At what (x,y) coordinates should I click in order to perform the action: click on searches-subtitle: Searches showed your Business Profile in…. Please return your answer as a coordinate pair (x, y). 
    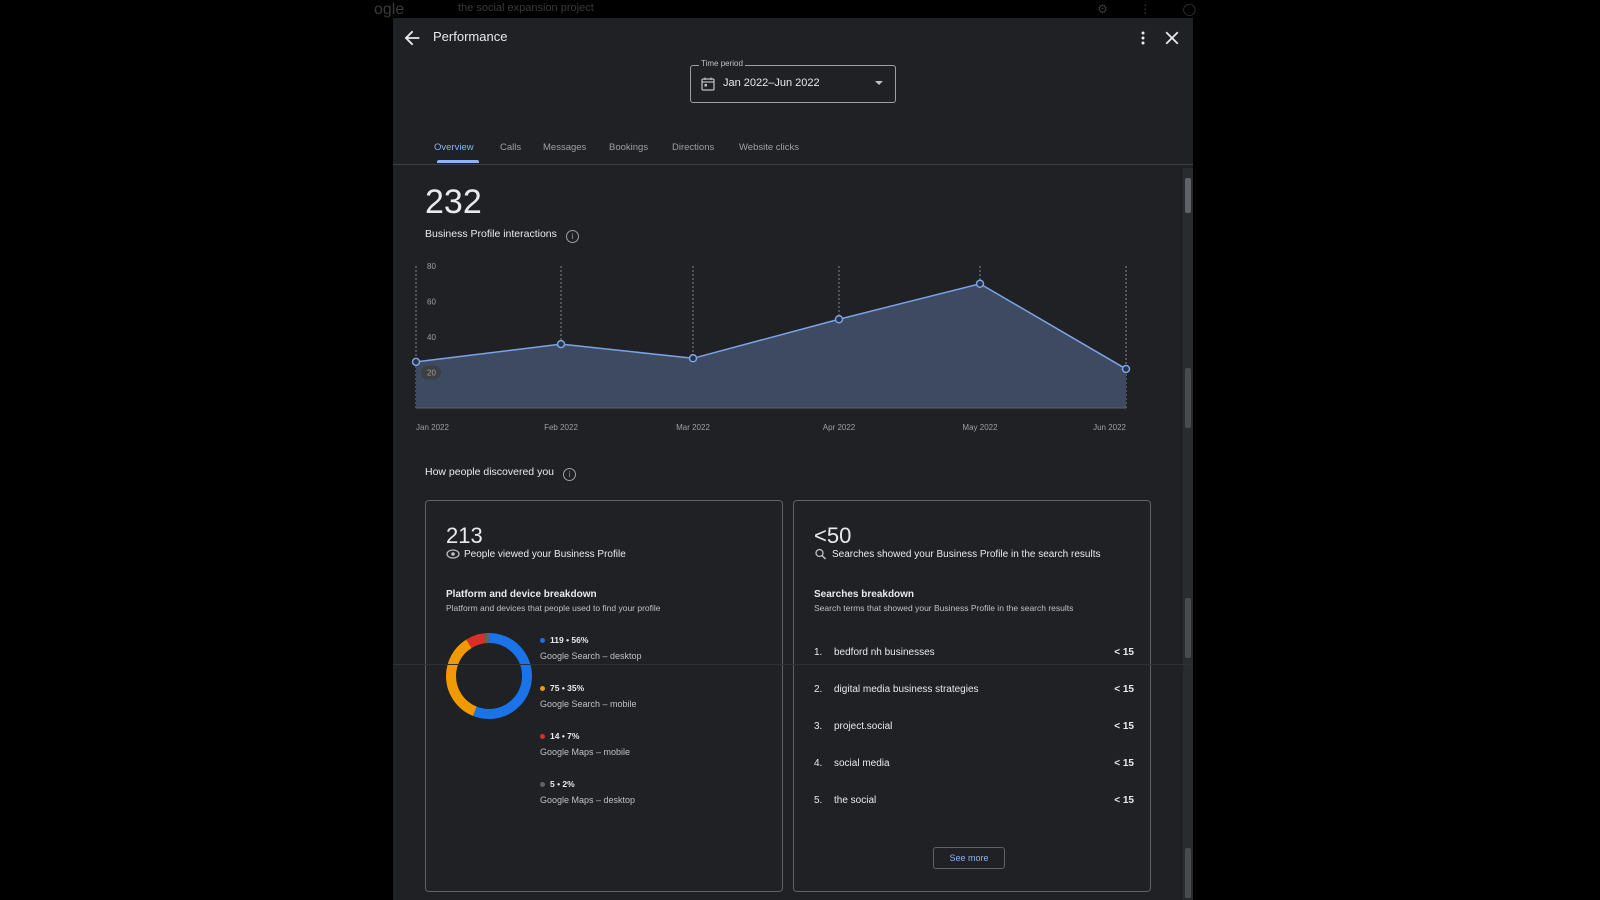
    Looking at the image, I should click on (966, 554).